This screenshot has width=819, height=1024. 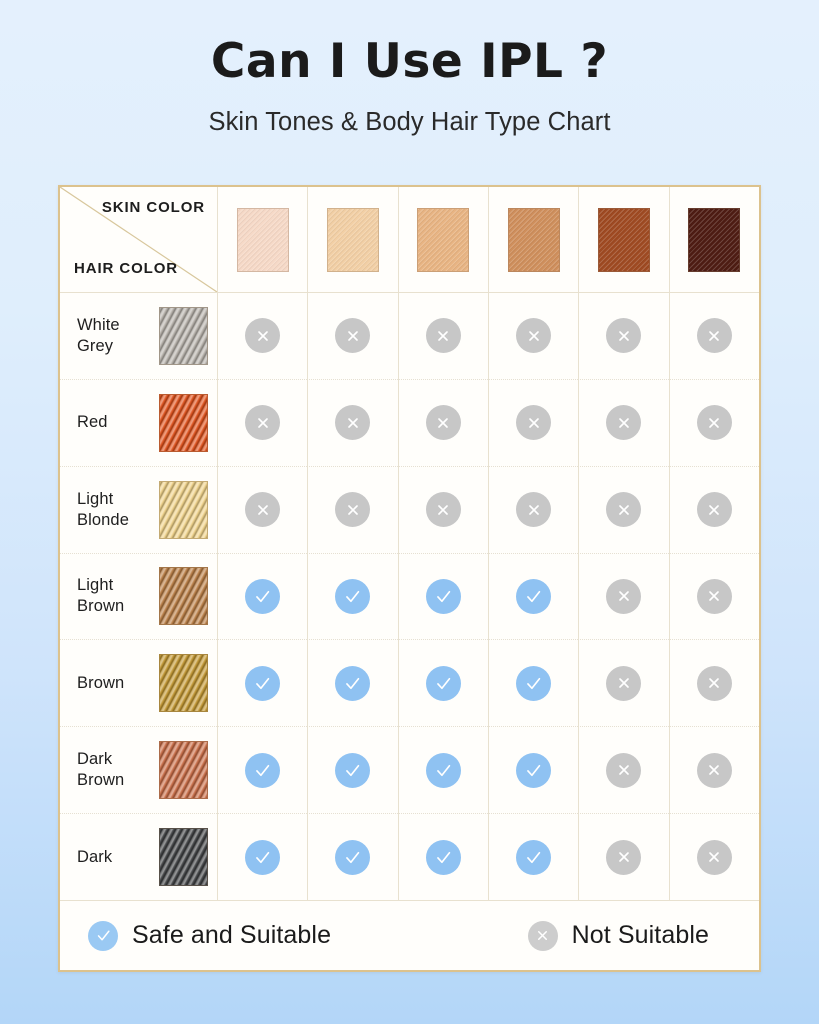 I want to click on skin-tone-4-swatch, so click(x=533, y=239).